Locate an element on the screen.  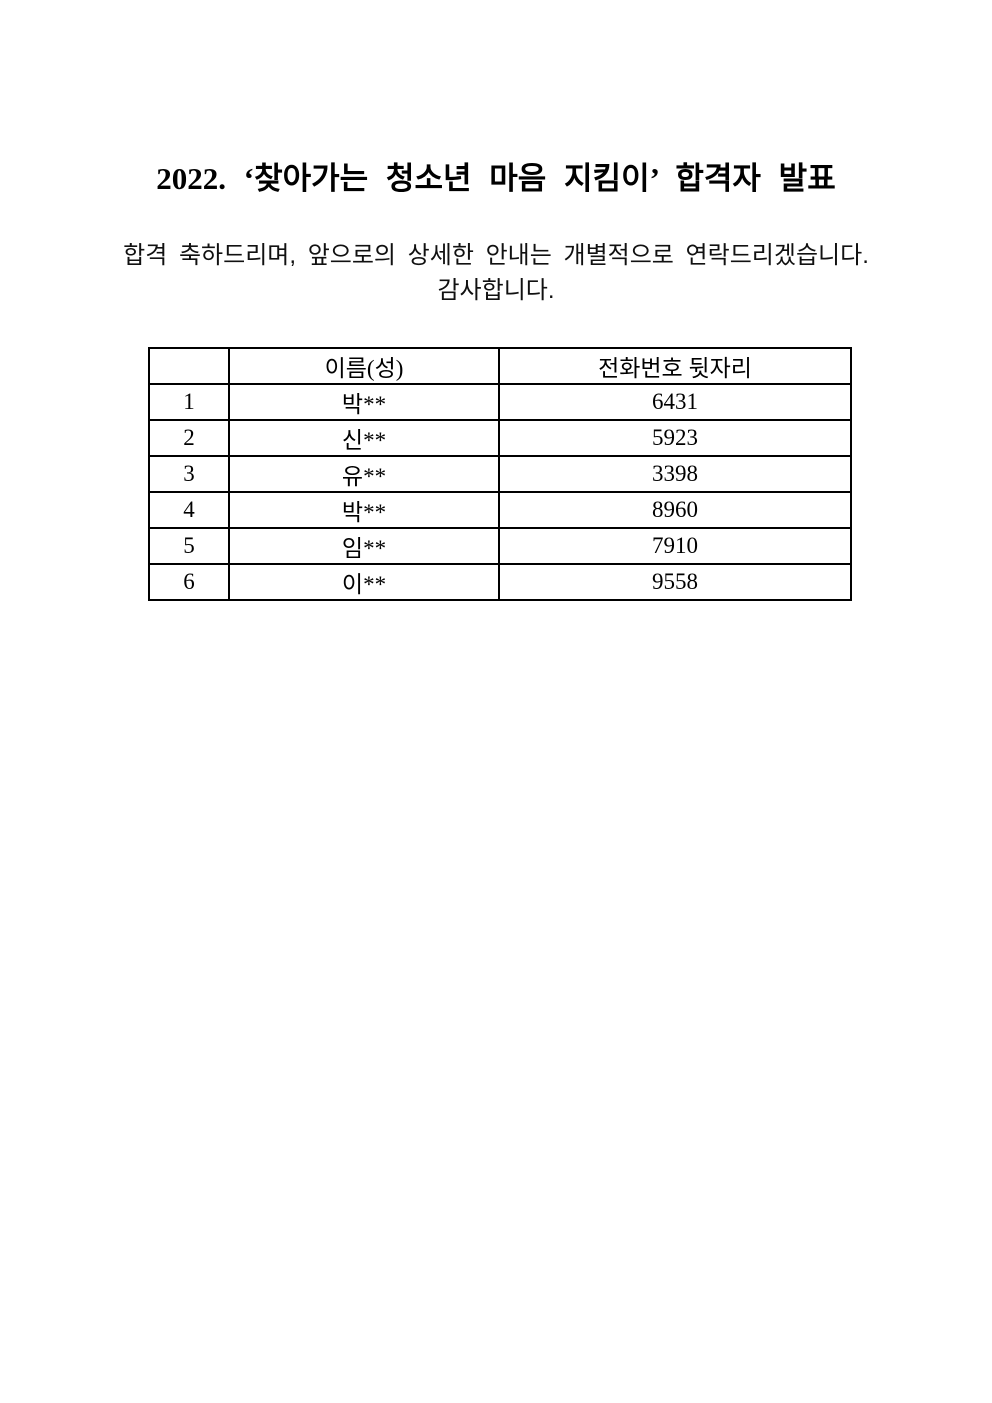
header-cell-no is located at coordinates (189, 366).